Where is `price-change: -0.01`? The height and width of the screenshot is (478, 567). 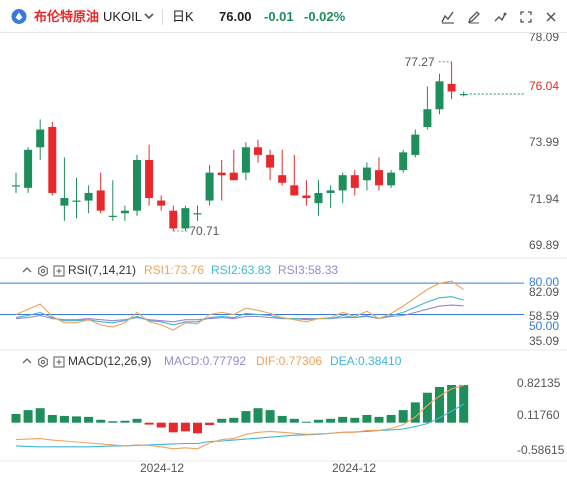
price-change: -0.01 is located at coordinates (279, 16).